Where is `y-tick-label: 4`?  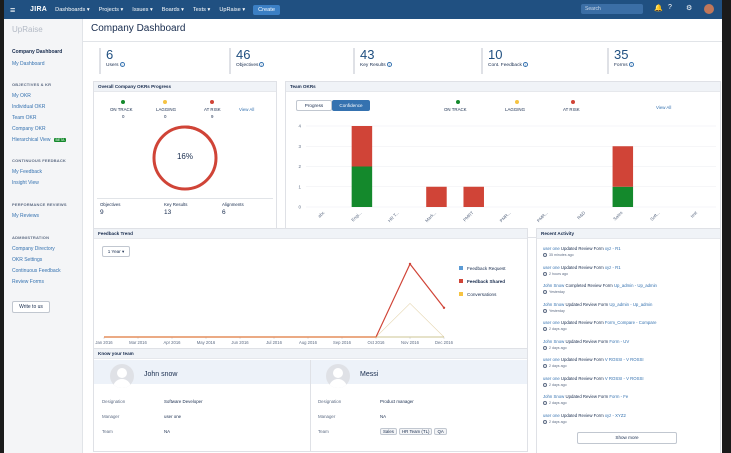 y-tick-label: 4 is located at coordinates (300, 126).